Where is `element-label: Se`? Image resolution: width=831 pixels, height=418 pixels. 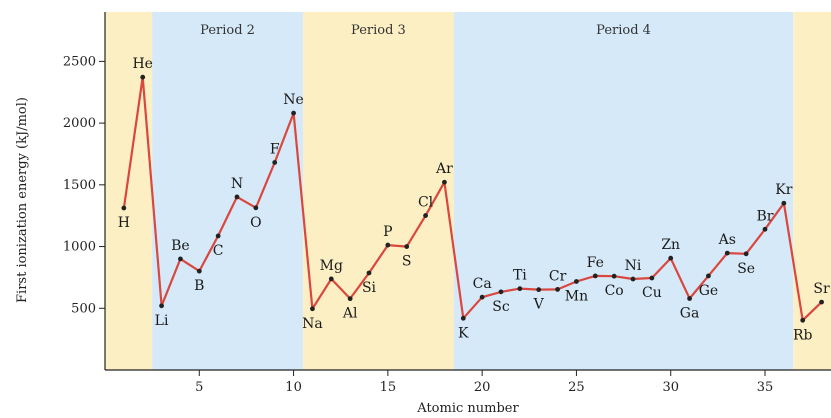 element-label: Se is located at coordinates (746, 269).